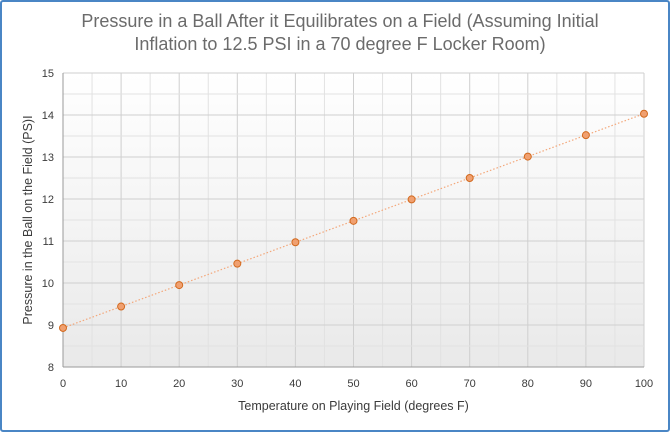 Image resolution: width=670 pixels, height=432 pixels. What do you see at coordinates (411, 384) in the screenshot?
I see `x-tick-label: 60` at bounding box center [411, 384].